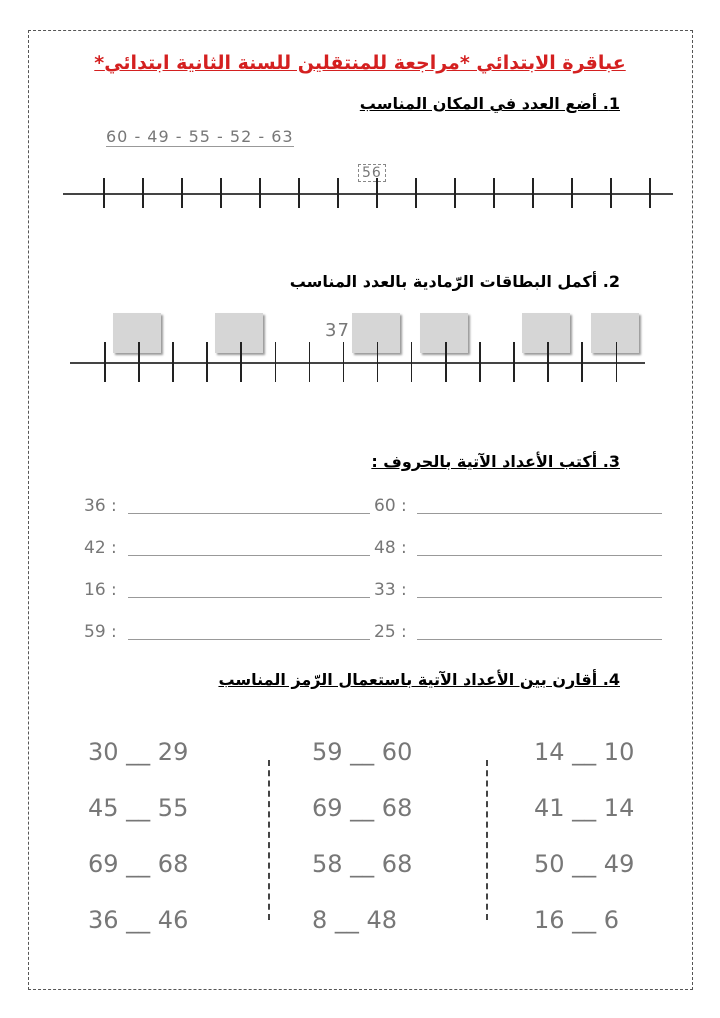 The height and width of the screenshot is (1018, 720). What do you see at coordinates (584, 864) in the screenshot?
I see `comparison-item: 50 __ 49` at bounding box center [584, 864].